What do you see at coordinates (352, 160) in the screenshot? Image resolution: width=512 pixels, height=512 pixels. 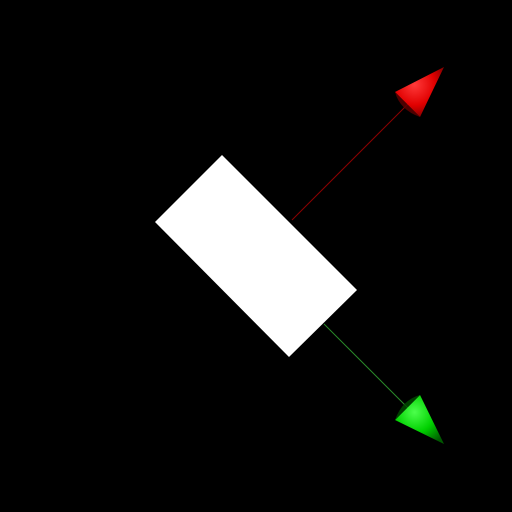 I see `x-axis-line` at bounding box center [352, 160].